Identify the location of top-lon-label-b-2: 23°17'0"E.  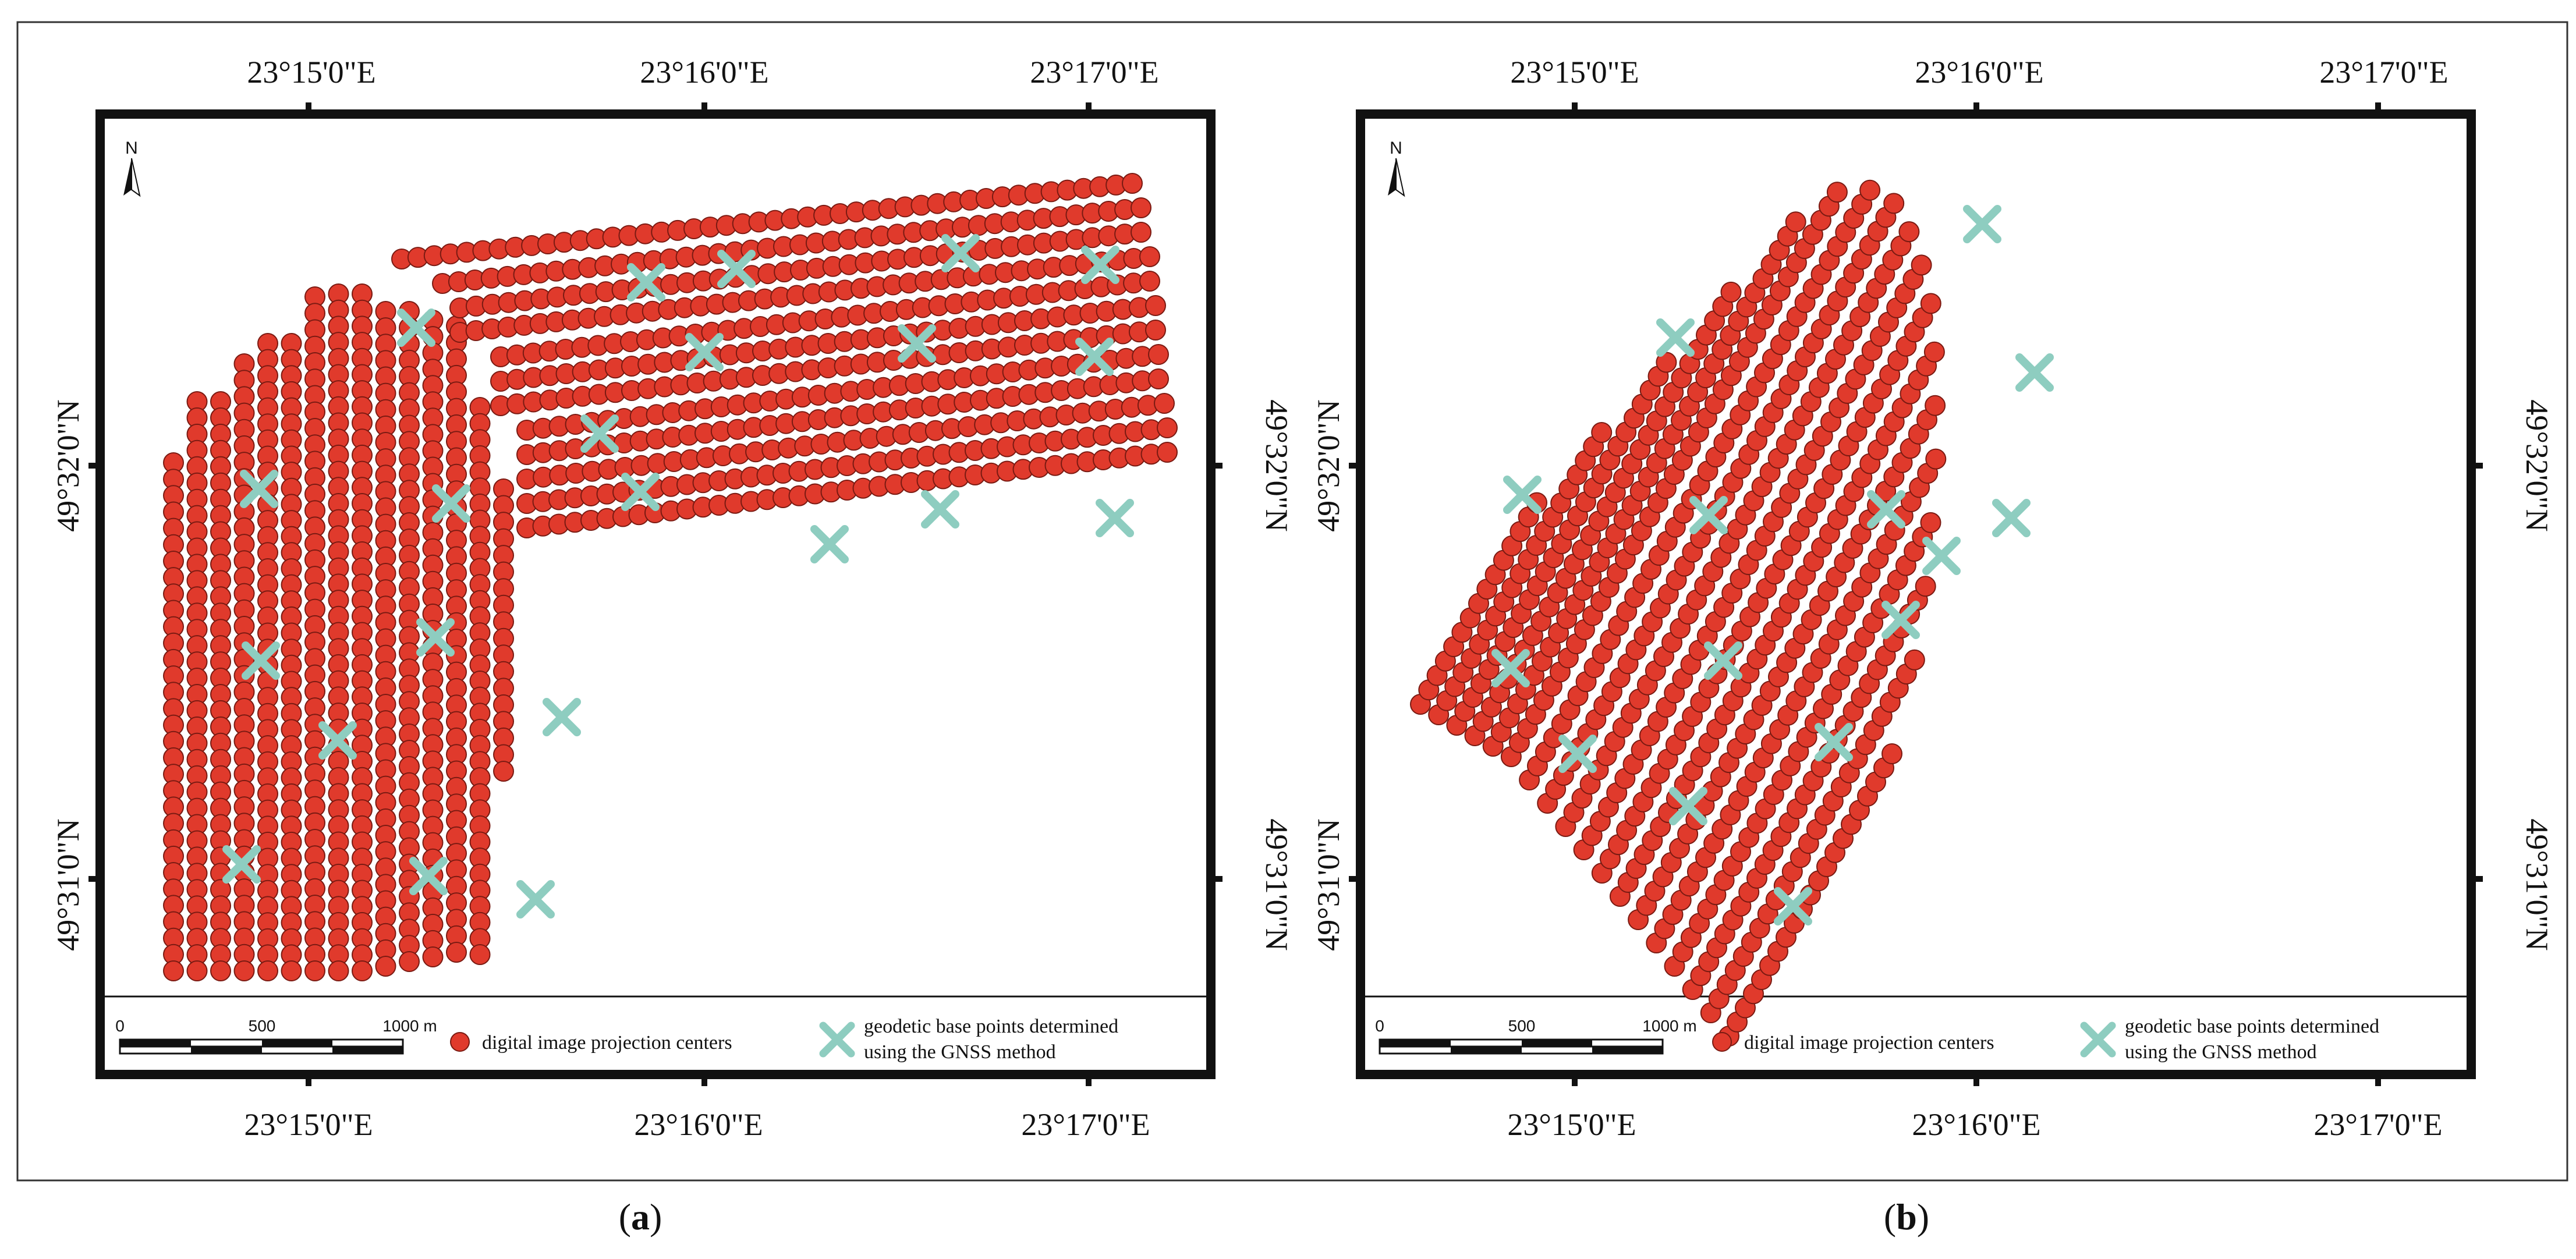
(2383, 72).